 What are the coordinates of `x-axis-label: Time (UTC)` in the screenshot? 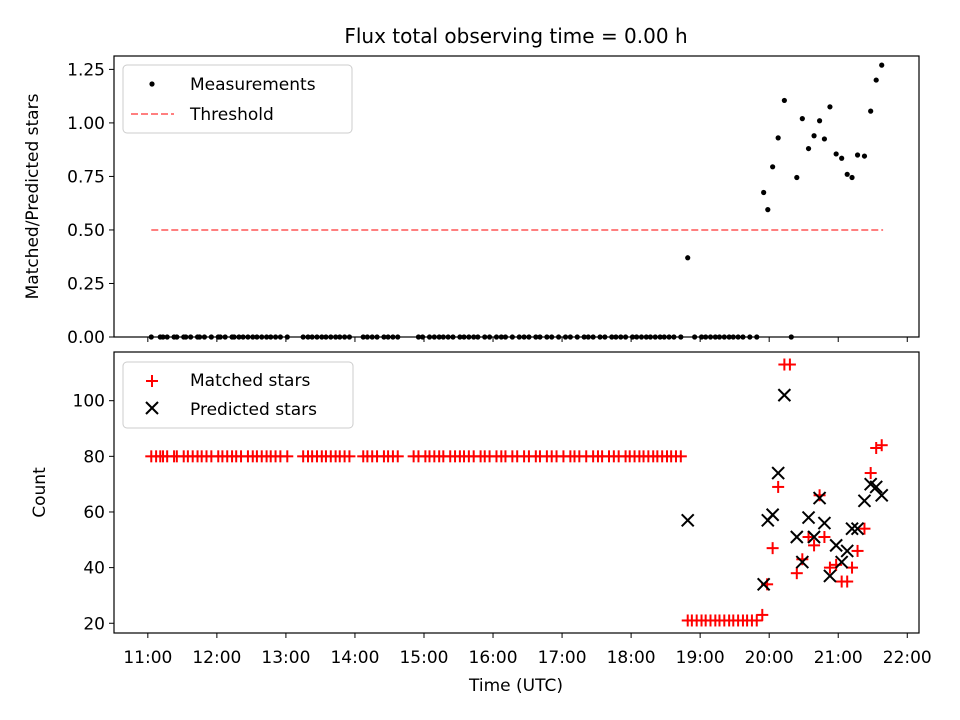 It's located at (515, 686).